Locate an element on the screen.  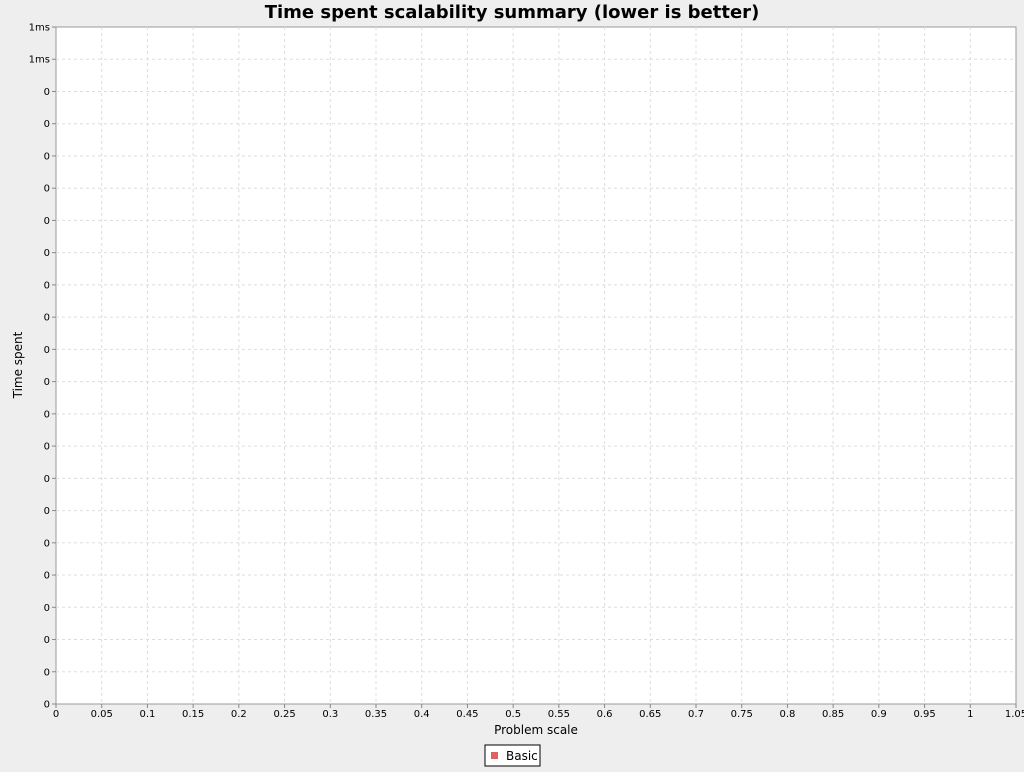
x-tick-label: 0.85 is located at coordinates (833, 714).